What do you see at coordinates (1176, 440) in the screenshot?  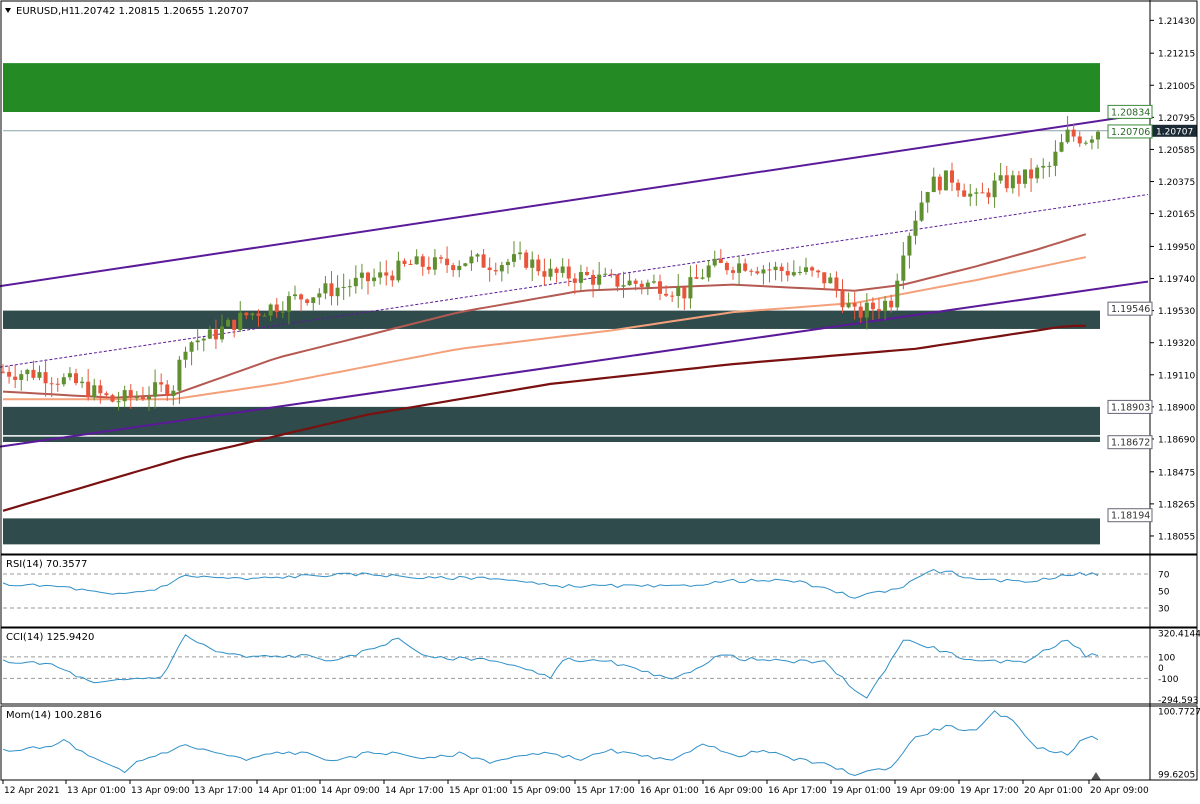 I see `y-tick-label: 1.18690` at bounding box center [1176, 440].